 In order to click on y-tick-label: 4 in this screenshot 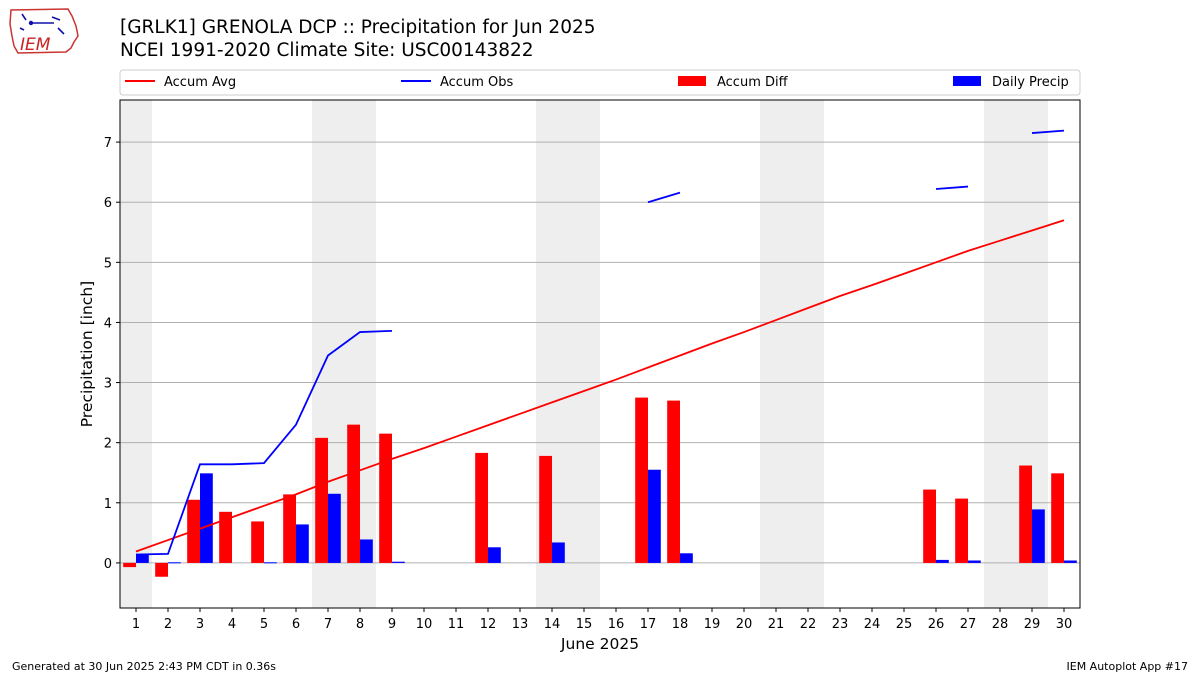, I will do `click(108, 323)`.